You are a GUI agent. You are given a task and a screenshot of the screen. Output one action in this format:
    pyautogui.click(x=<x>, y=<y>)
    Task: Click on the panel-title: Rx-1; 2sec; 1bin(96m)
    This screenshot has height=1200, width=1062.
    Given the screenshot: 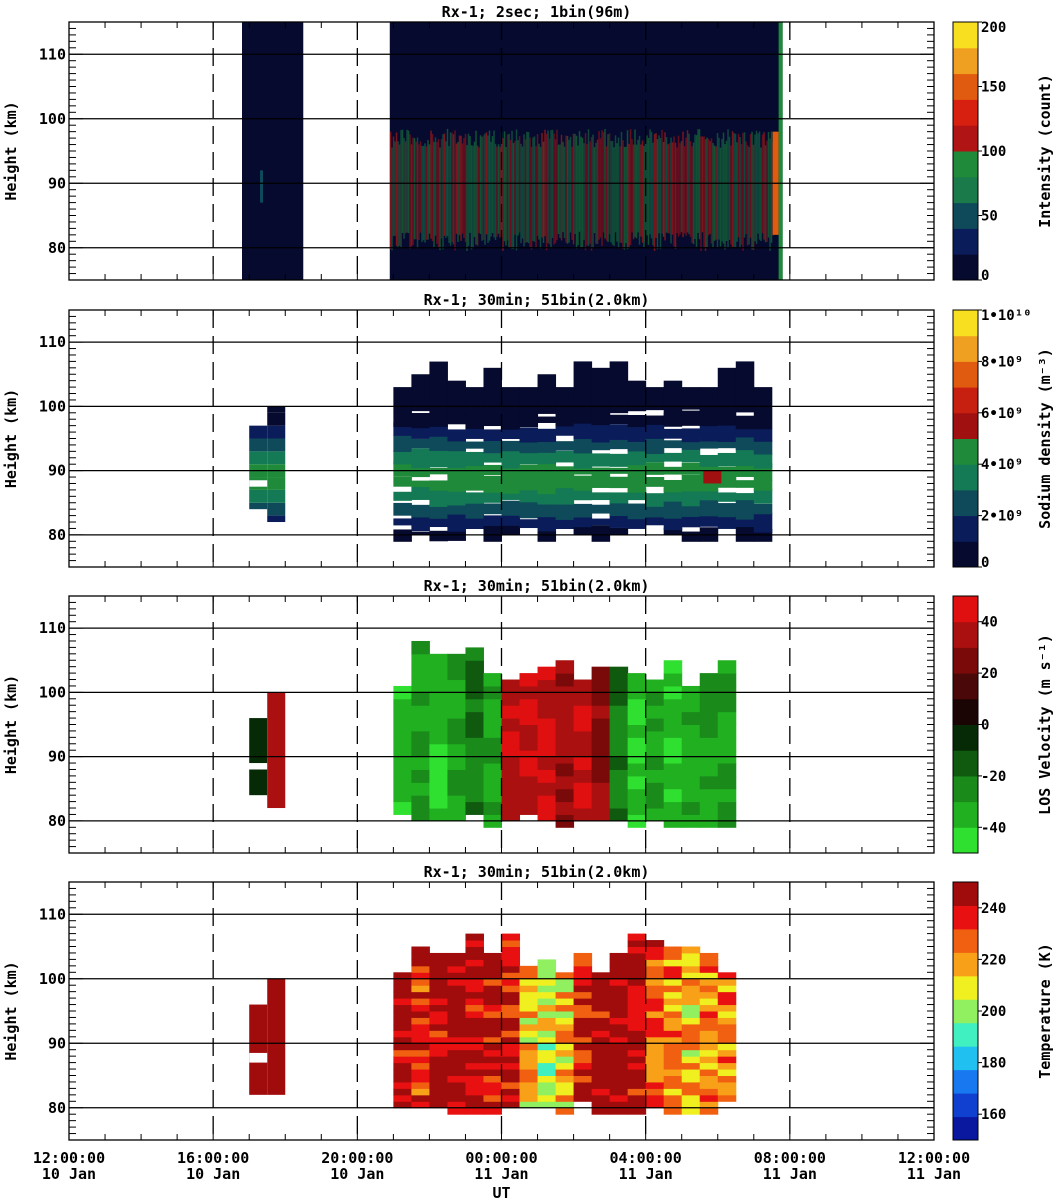 What is the action you would take?
    pyautogui.click(x=537, y=12)
    